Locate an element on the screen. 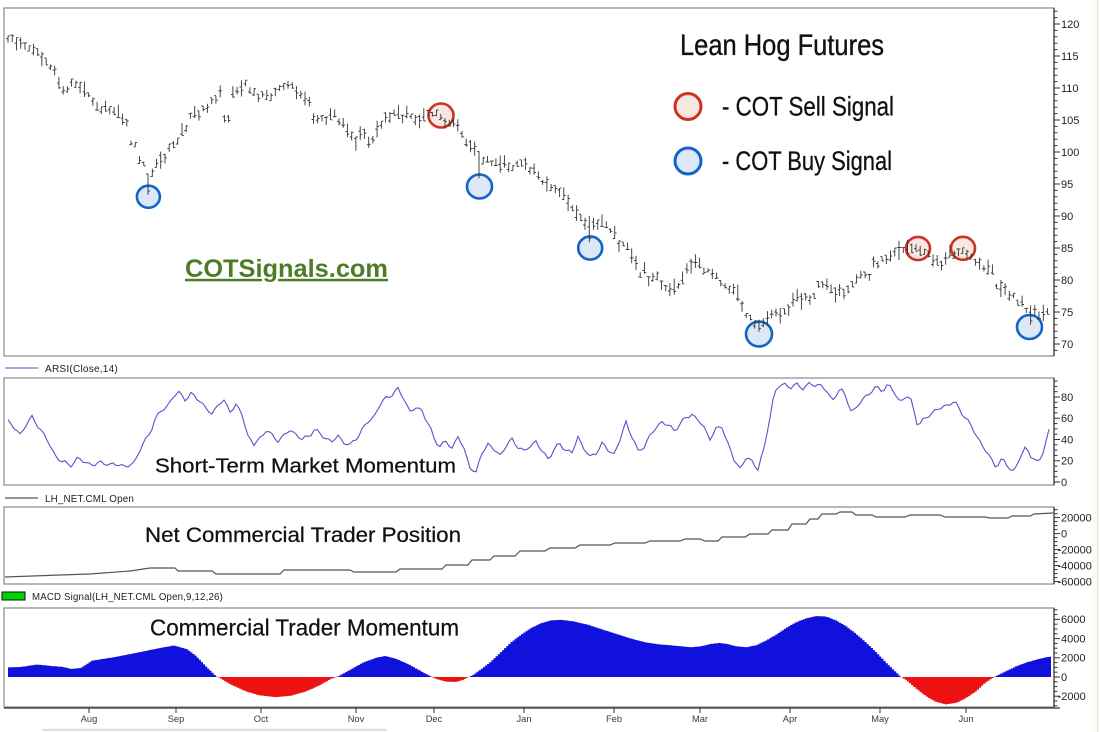 This screenshot has height=732, width=1100. svg-text: 60 is located at coordinates (1067, 419).